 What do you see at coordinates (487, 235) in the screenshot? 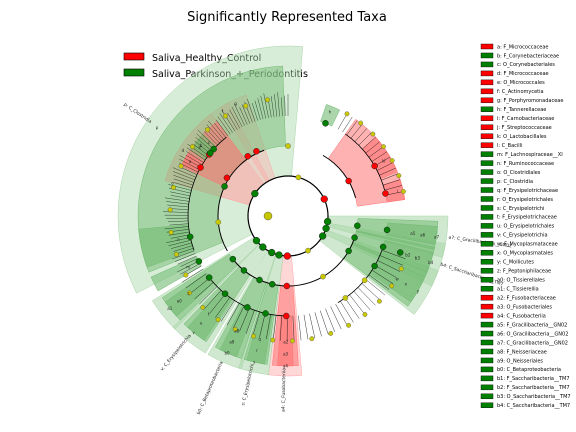
I see `key-swatch-v` at bounding box center [487, 235].